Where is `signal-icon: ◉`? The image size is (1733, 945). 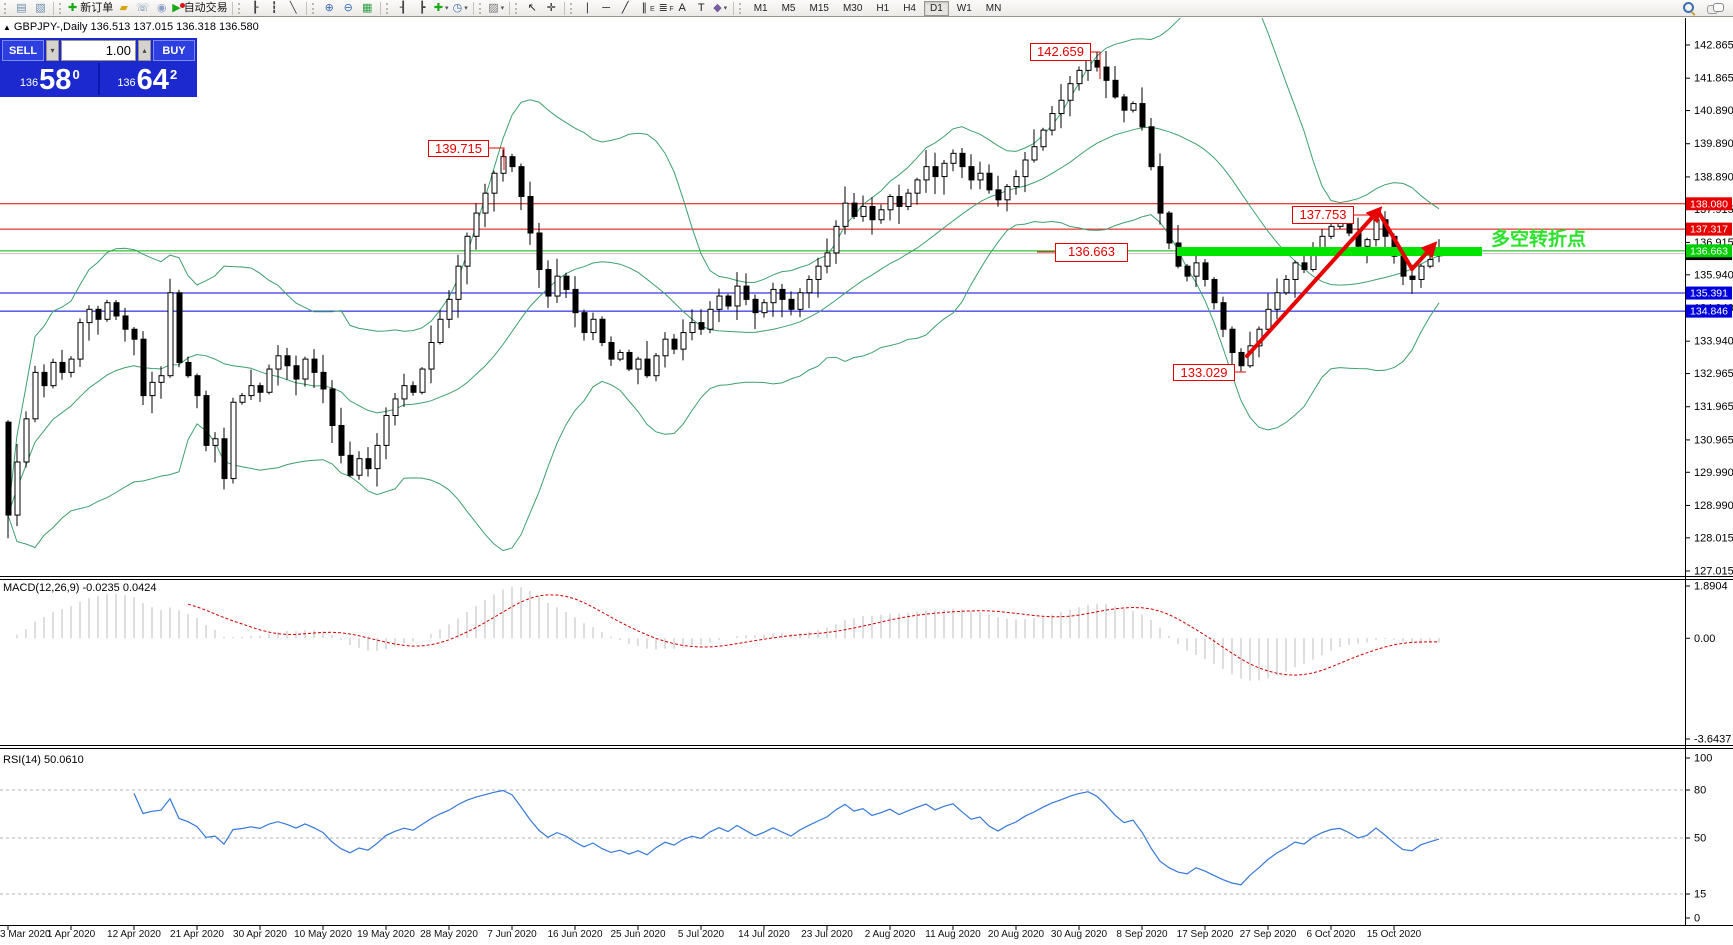
signal-icon: ◉ is located at coordinates (161, 7).